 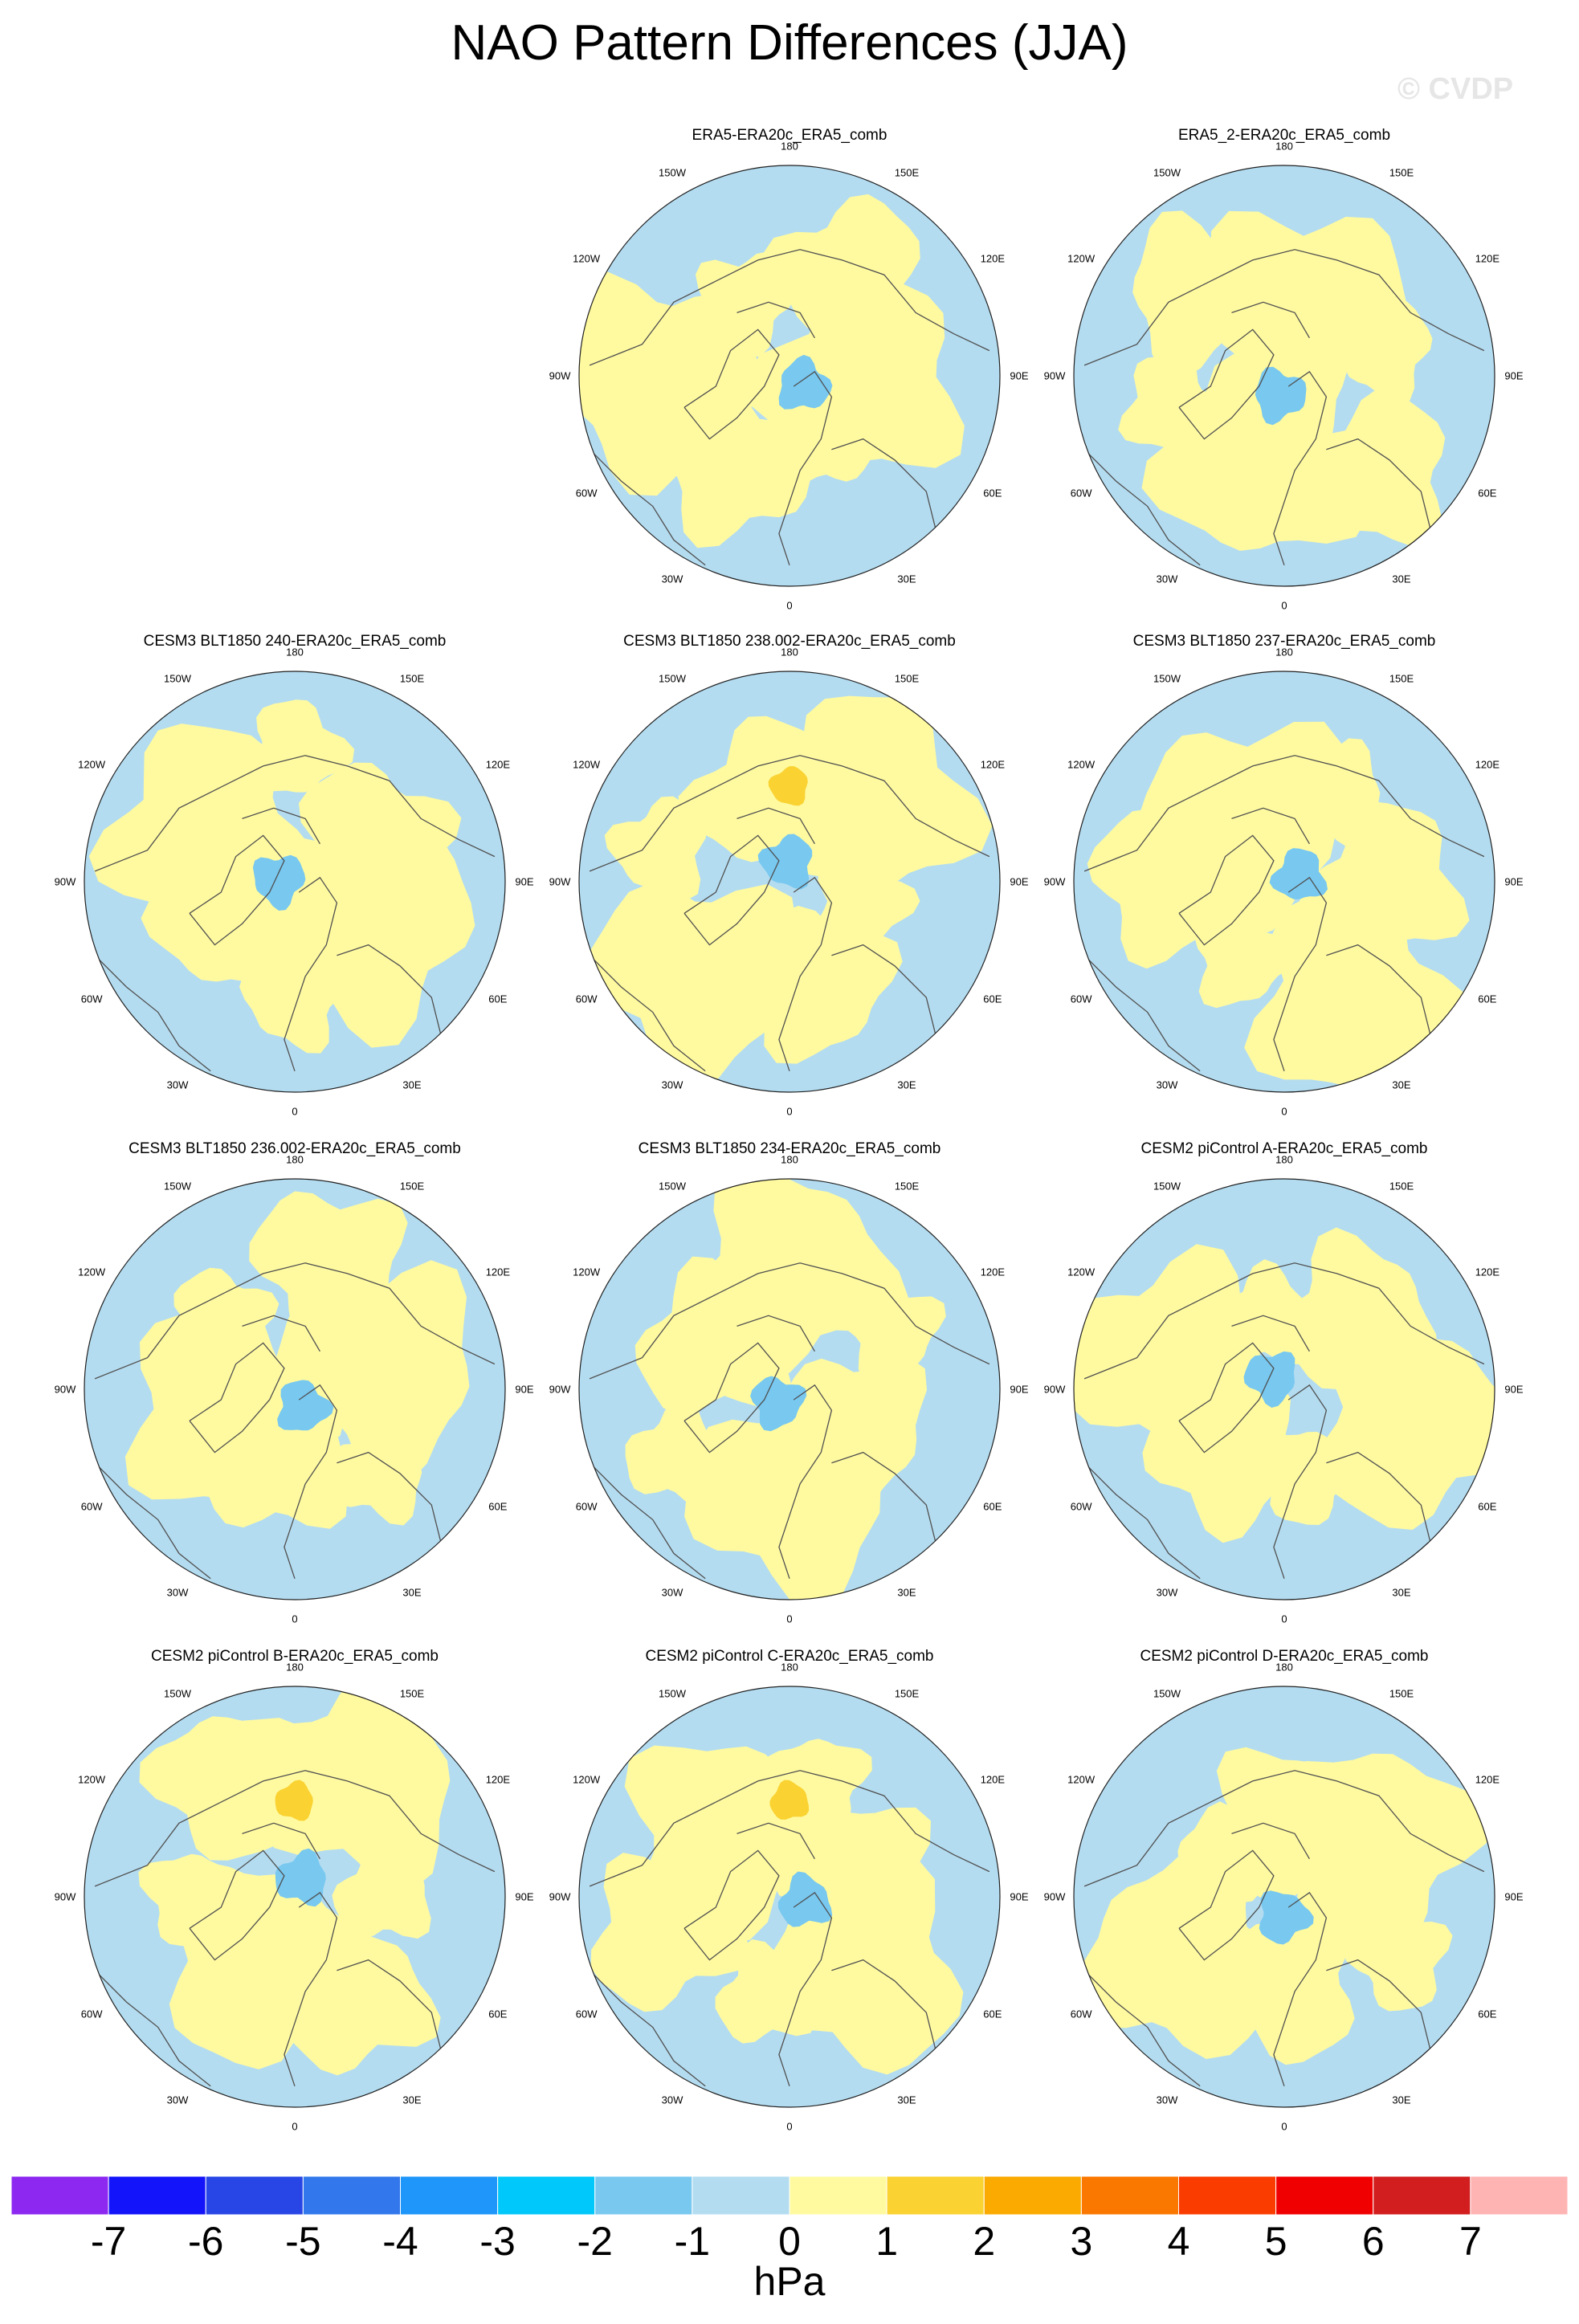 I want to click on longitude-label: 180, so click(x=295, y=1160).